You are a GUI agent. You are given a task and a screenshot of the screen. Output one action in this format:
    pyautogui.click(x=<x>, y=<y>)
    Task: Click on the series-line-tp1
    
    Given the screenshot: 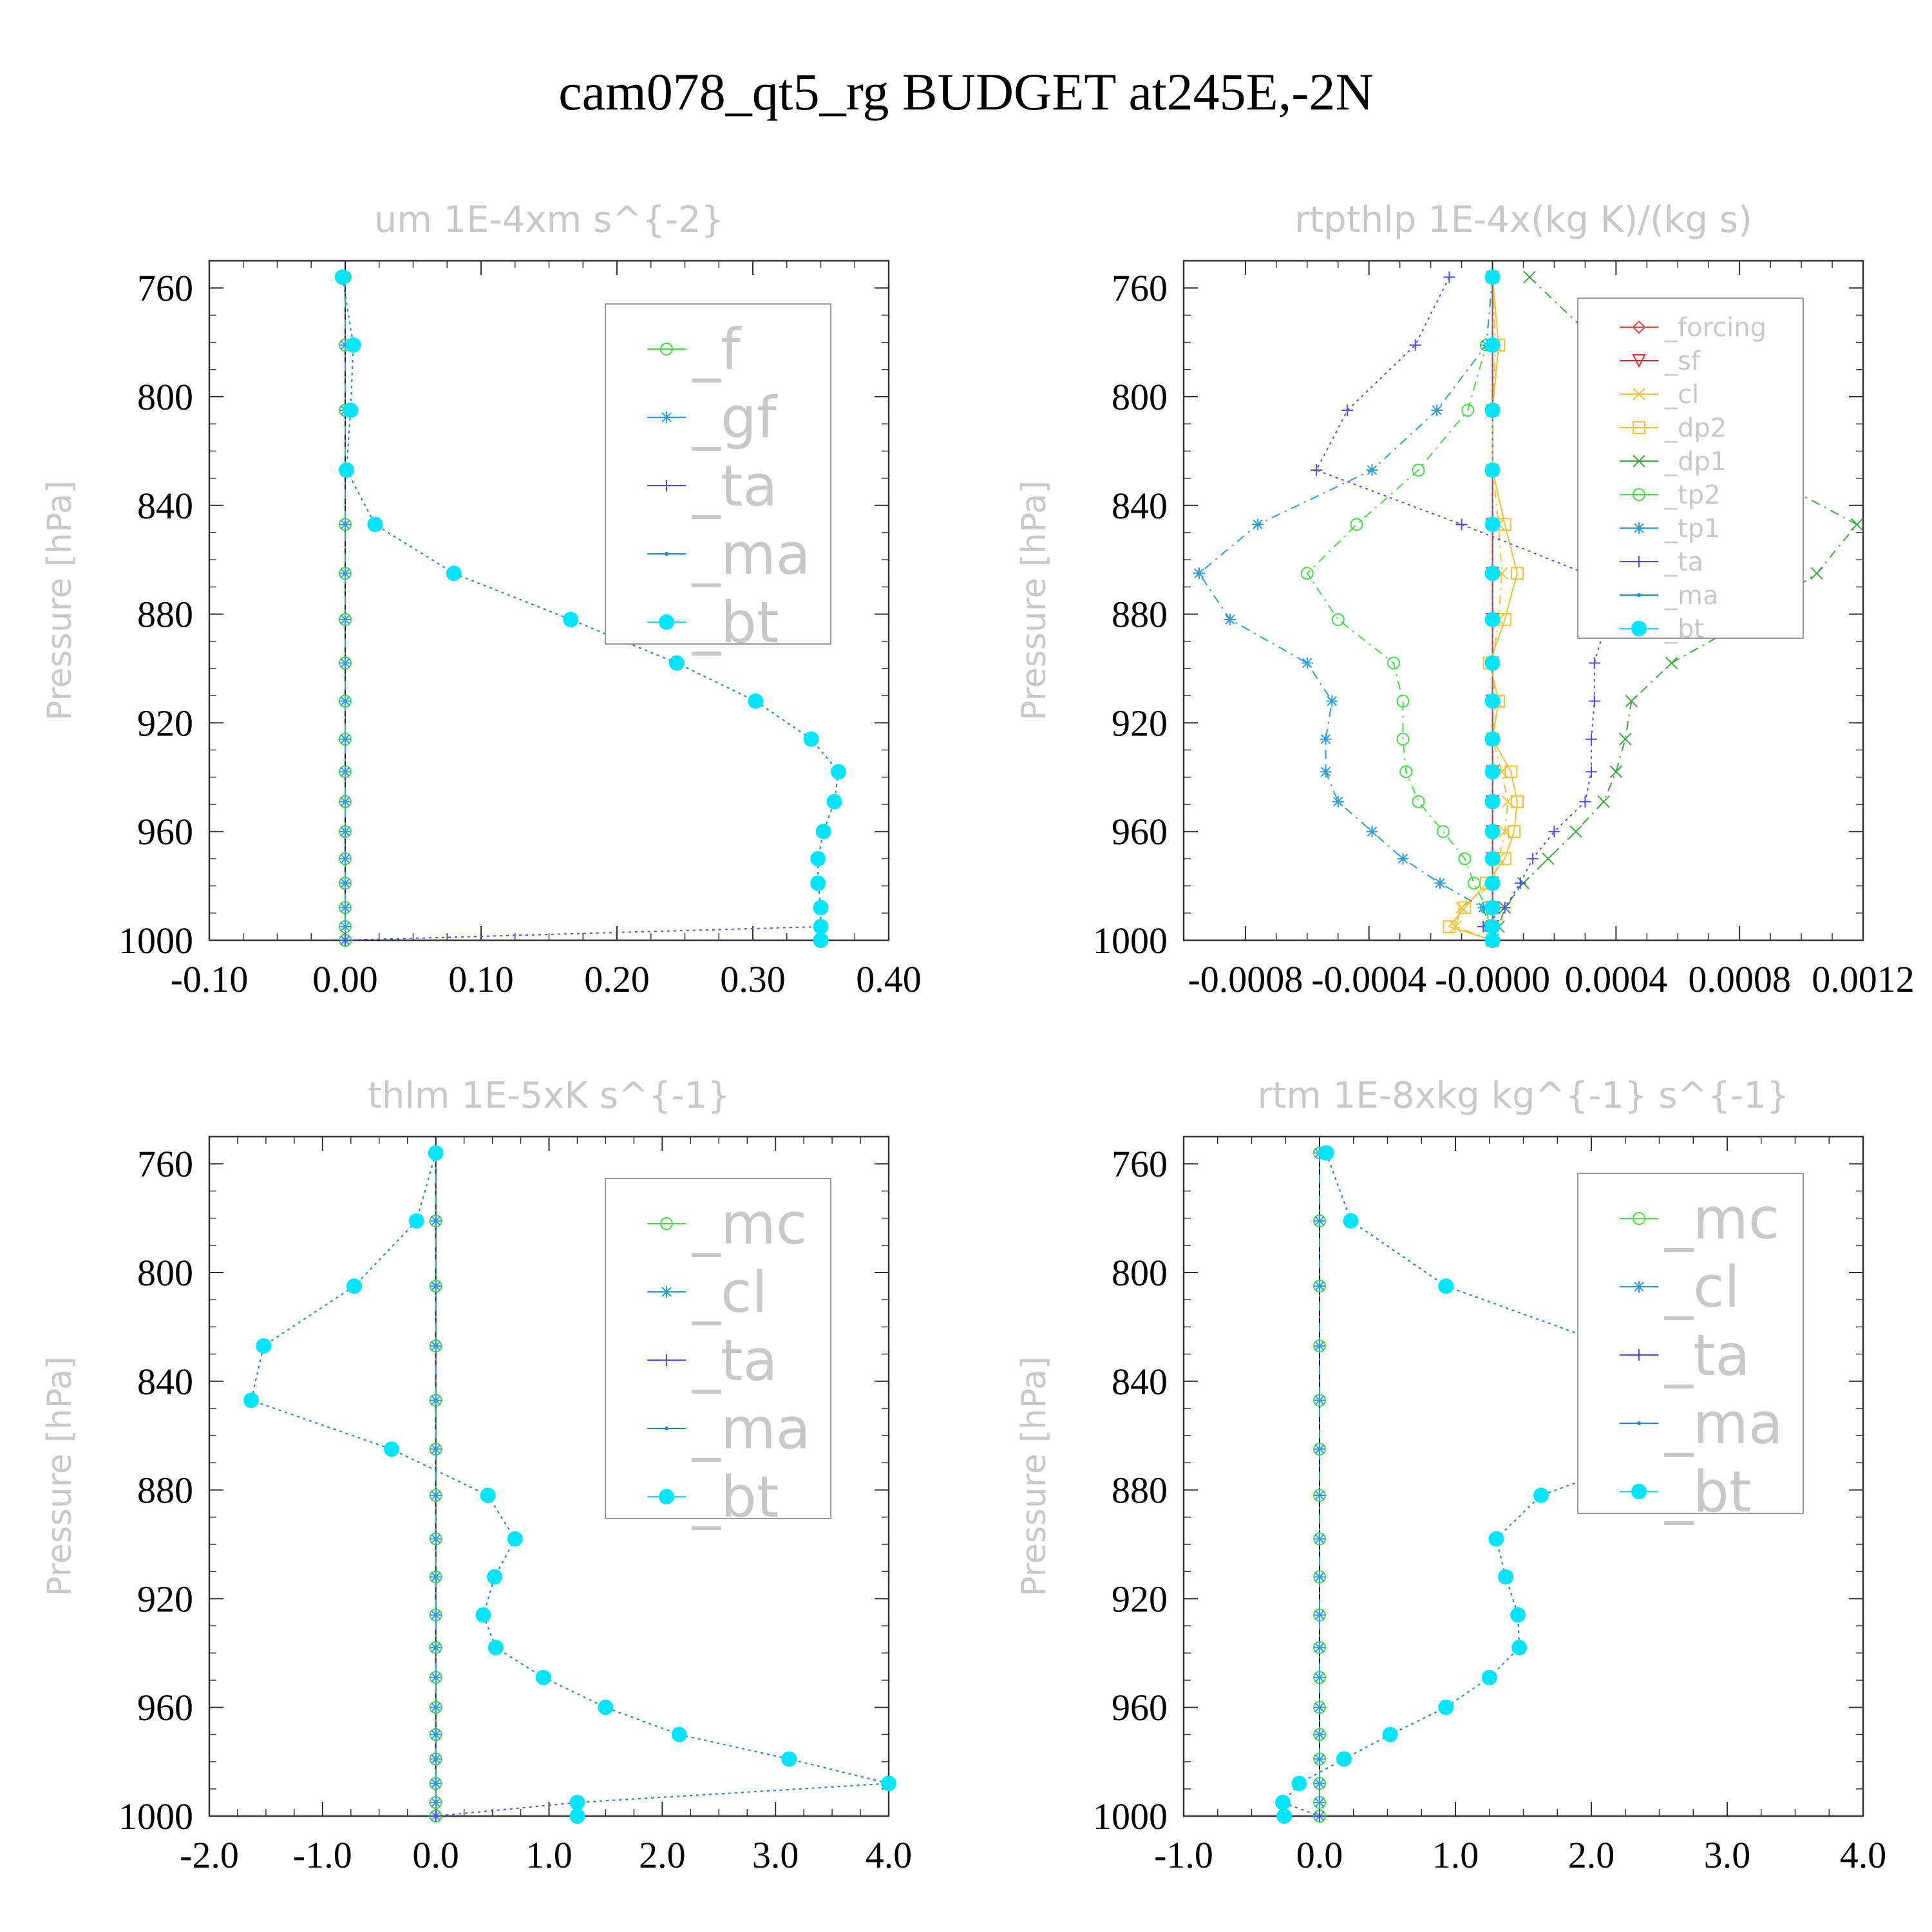 What is the action you would take?
    pyautogui.click(x=1345, y=609)
    